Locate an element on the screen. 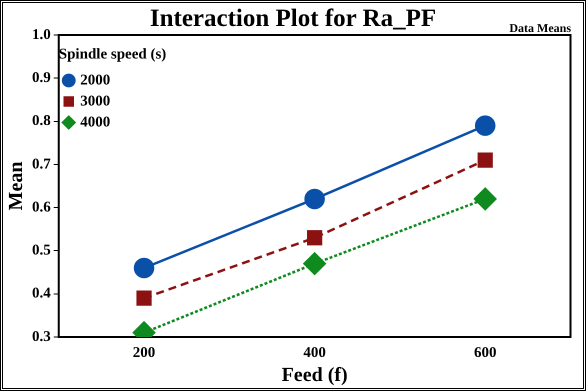 The image size is (586, 391). legend-label: 2000 is located at coordinates (95, 80).